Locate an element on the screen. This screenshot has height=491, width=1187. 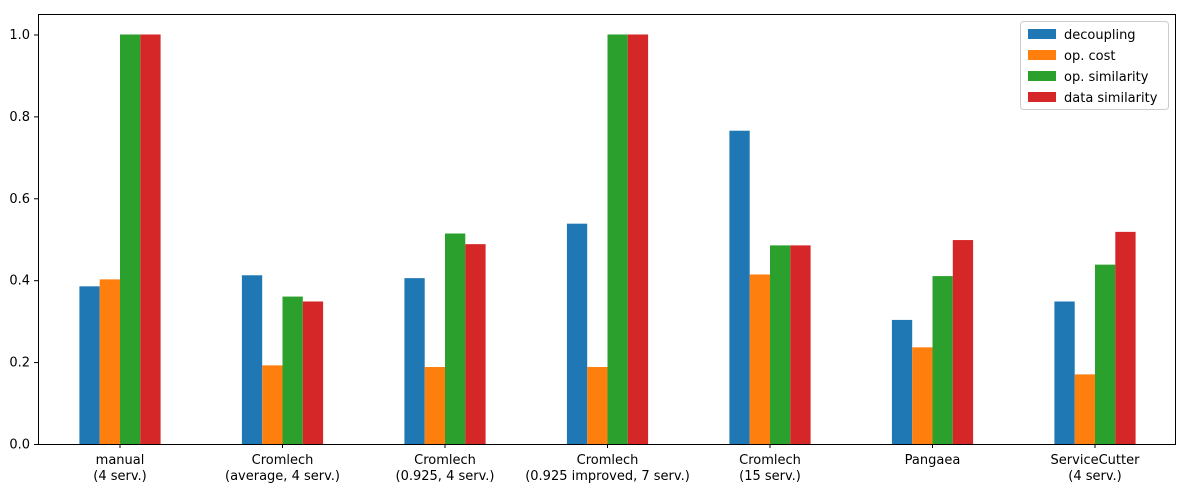
legend-label: decoupling is located at coordinates (1100, 35).